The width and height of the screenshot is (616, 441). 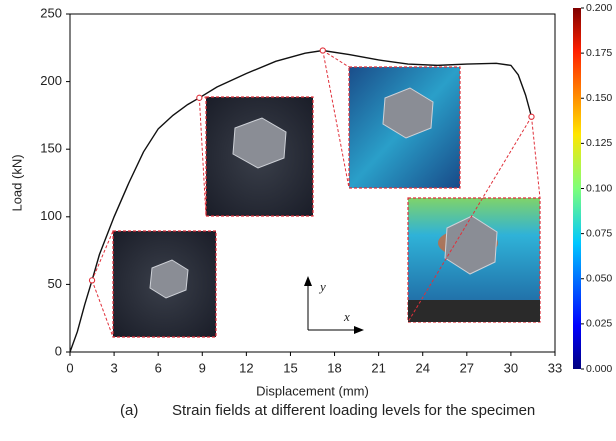 I want to click on colorbar, so click(x=577, y=188).